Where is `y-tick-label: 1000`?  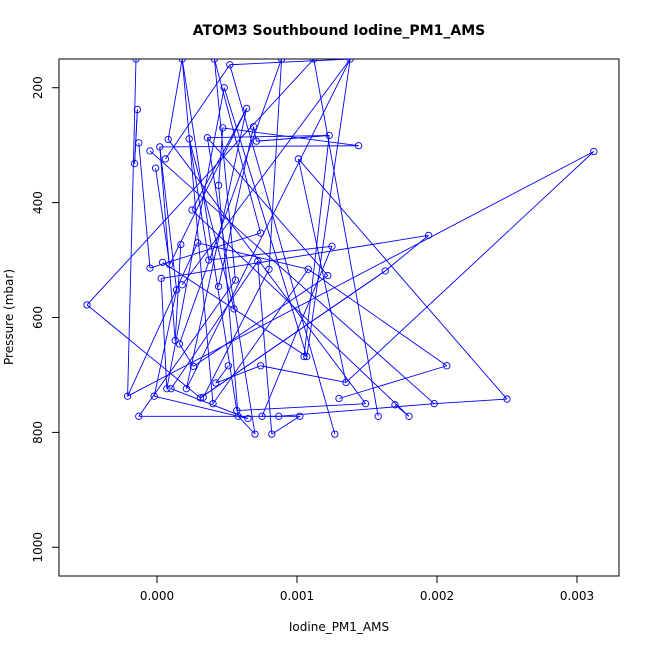
y-tick-label: 1000 is located at coordinates (38, 547).